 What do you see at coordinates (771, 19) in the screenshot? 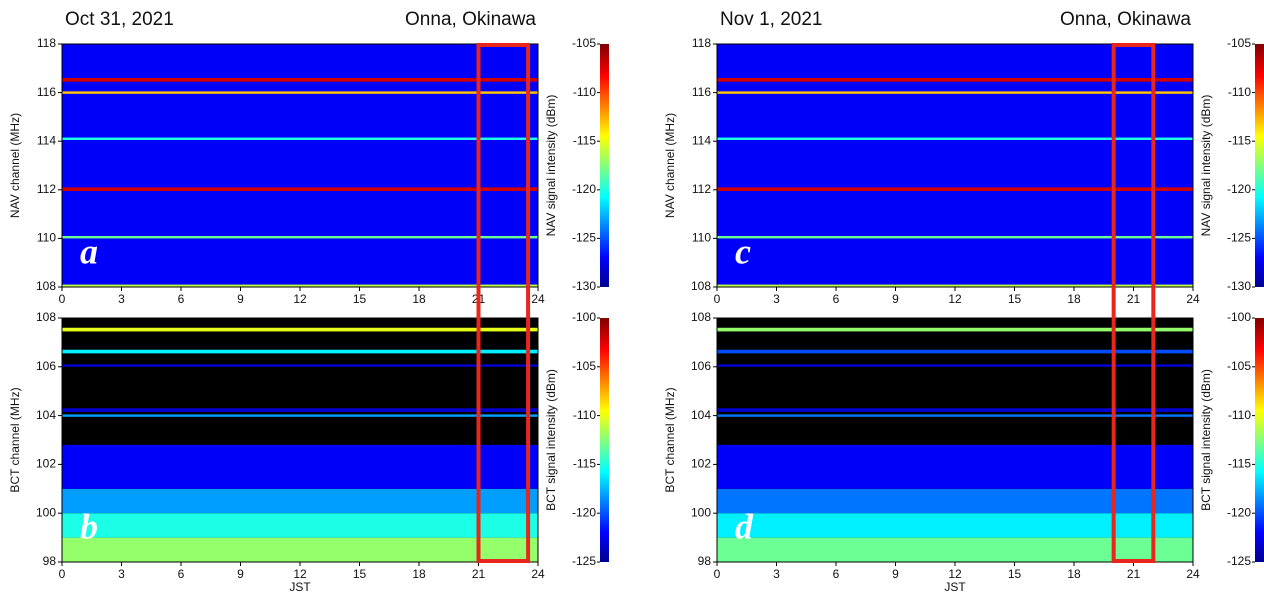
I see `chart-title: Nov 1, 2021` at bounding box center [771, 19].